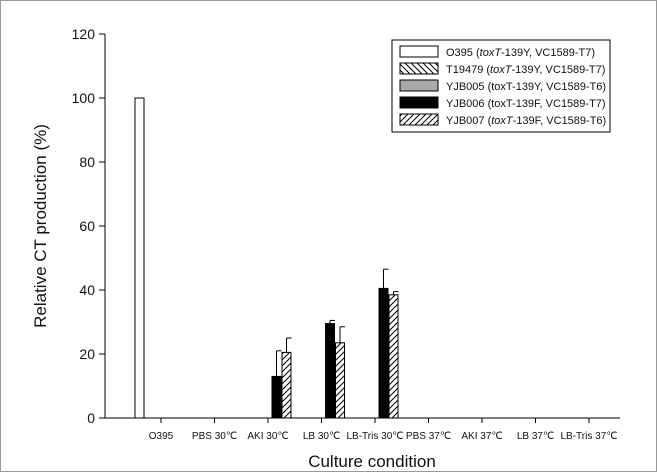 The width and height of the screenshot is (657, 472). What do you see at coordinates (526, 121) in the screenshot?
I see `legend-entry-label: YJB007 (toxT-139F, VC1589-T6)` at bounding box center [526, 121].